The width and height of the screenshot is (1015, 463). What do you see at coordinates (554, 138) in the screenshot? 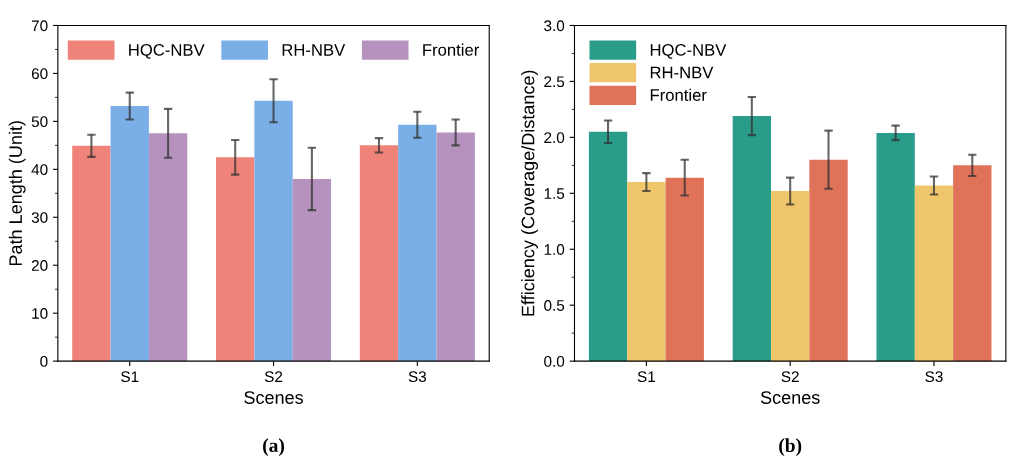
I see `y-tick-label: 2.0` at bounding box center [554, 138].